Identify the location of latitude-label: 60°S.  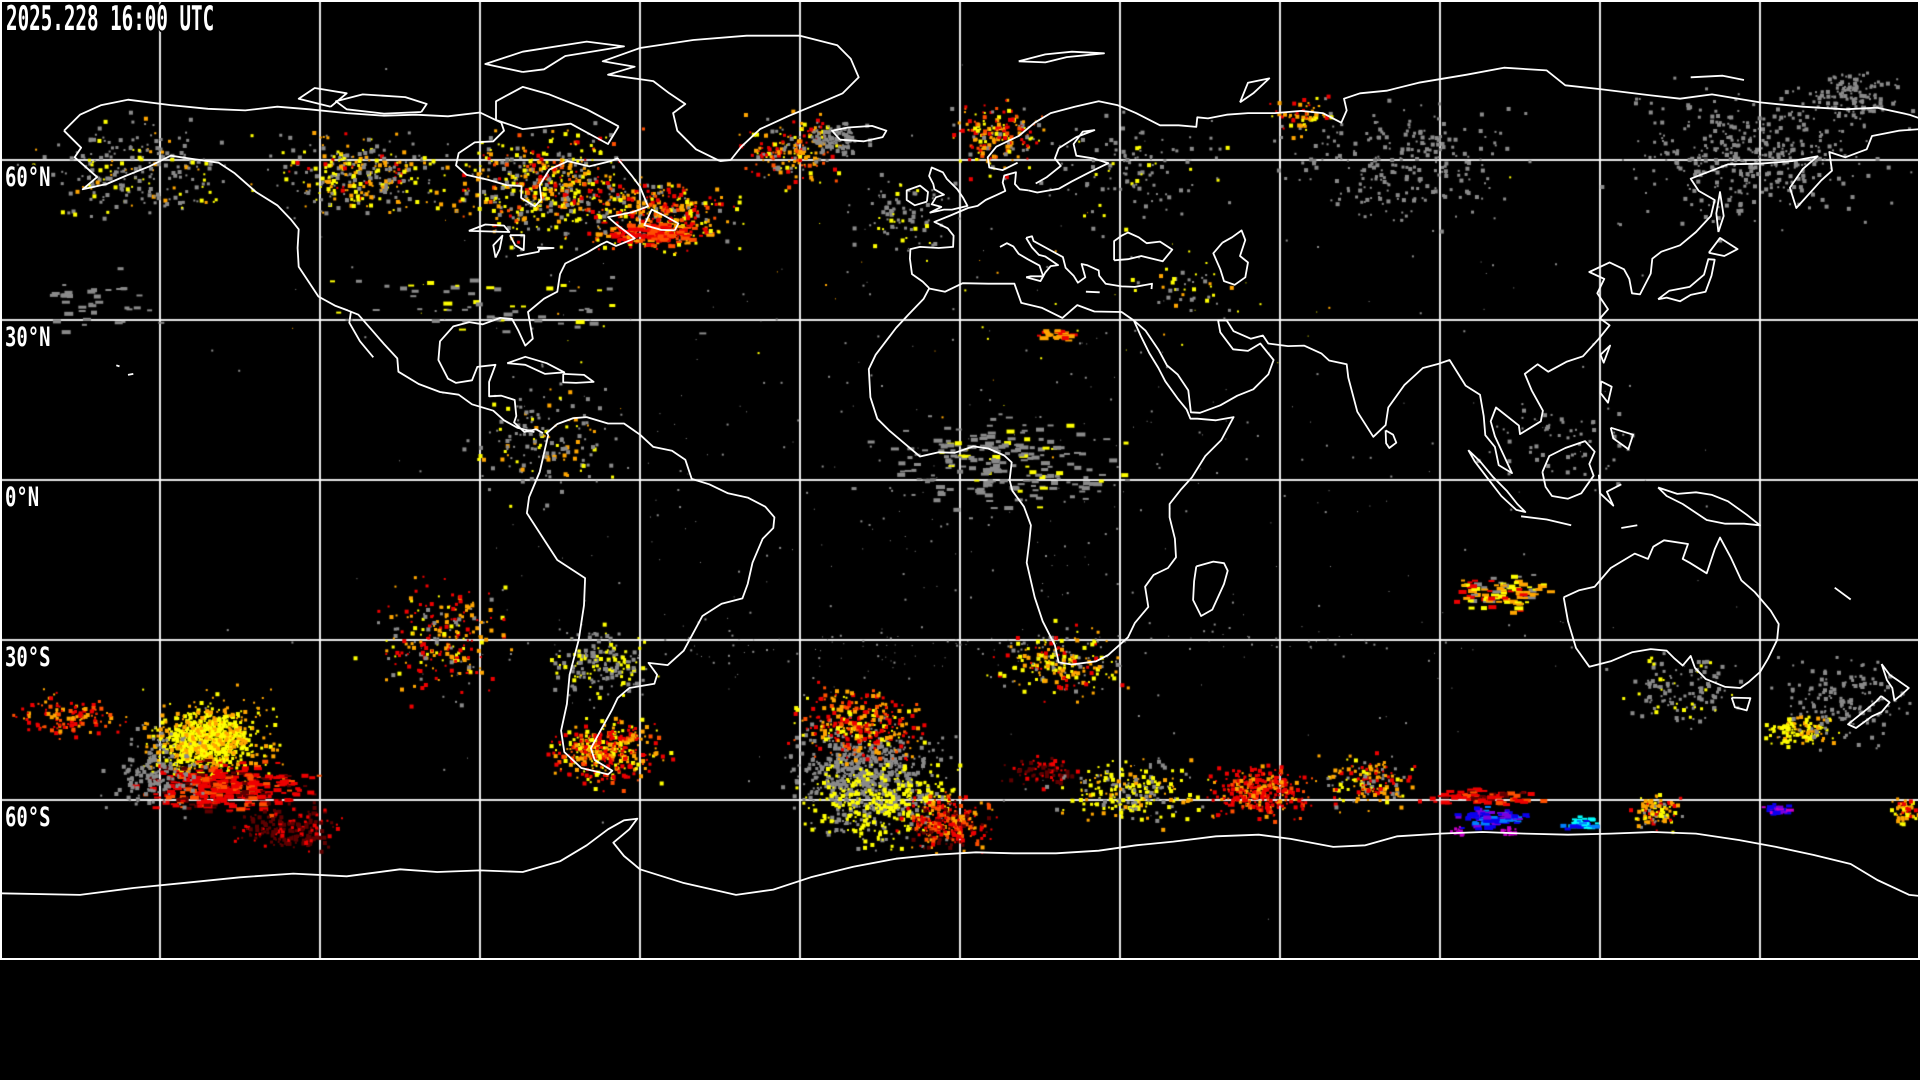
(28, 817).